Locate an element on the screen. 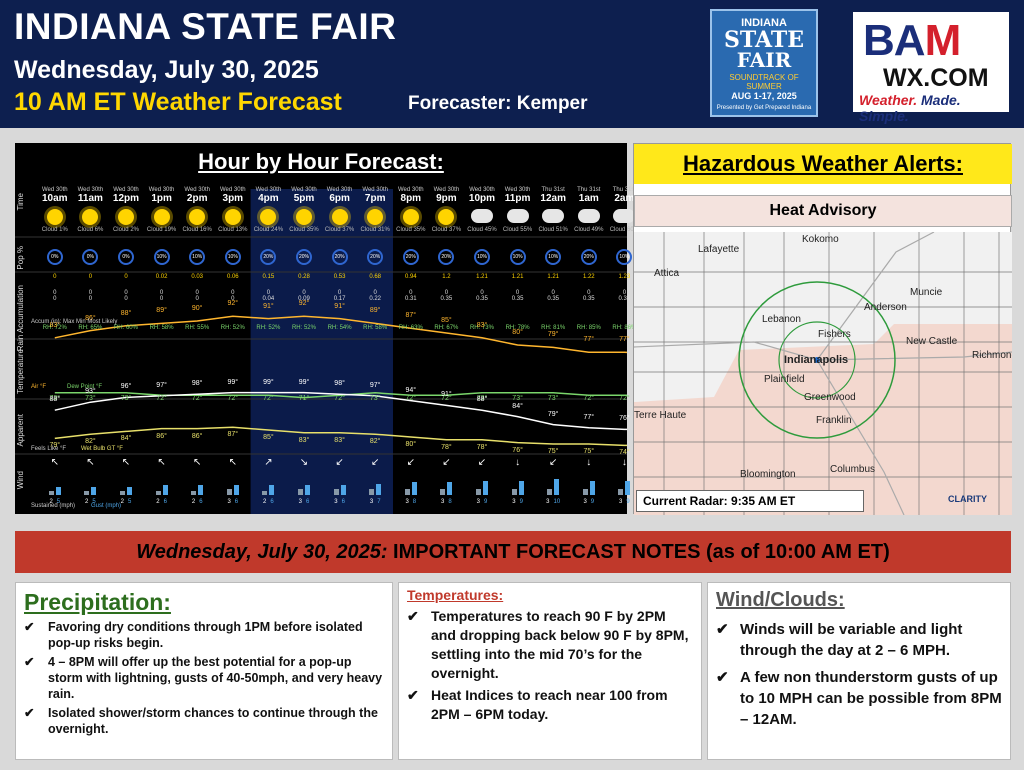  hour-label: 10am is located at coordinates (55, 198).